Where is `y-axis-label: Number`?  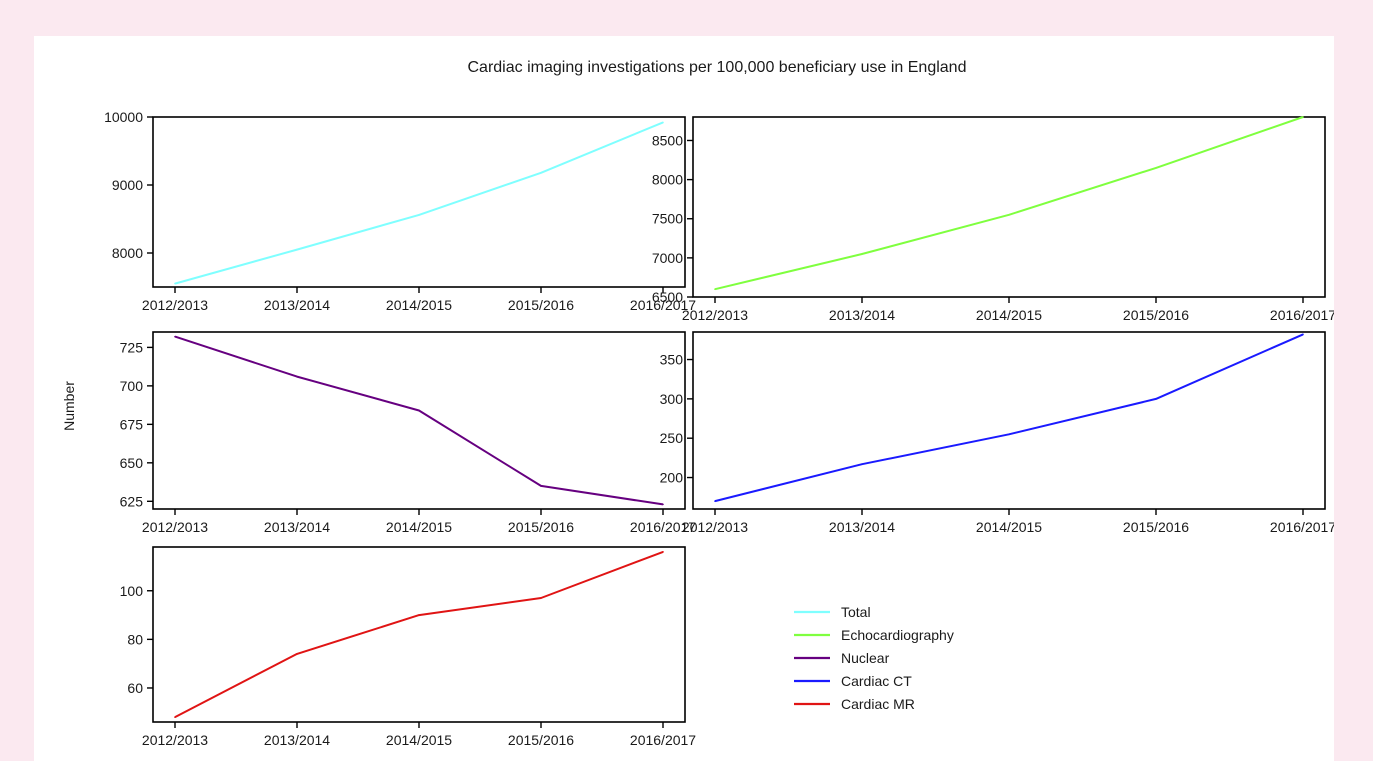 y-axis-label: Number is located at coordinates (69, 406).